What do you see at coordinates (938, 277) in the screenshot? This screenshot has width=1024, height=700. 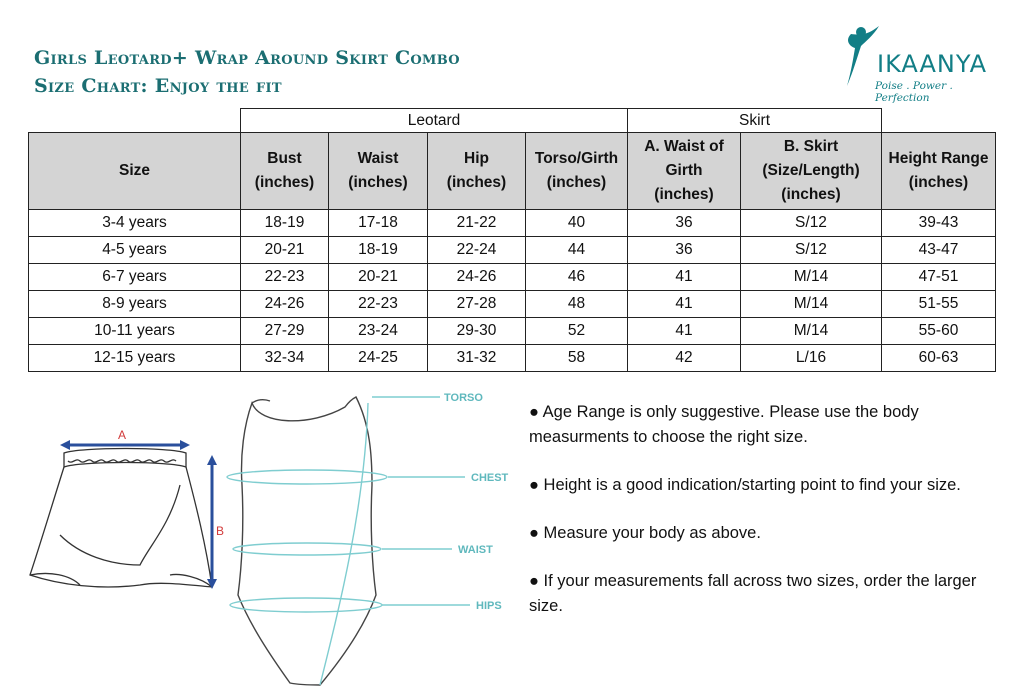 I see `table-cell: 47-51` at bounding box center [938, 277].